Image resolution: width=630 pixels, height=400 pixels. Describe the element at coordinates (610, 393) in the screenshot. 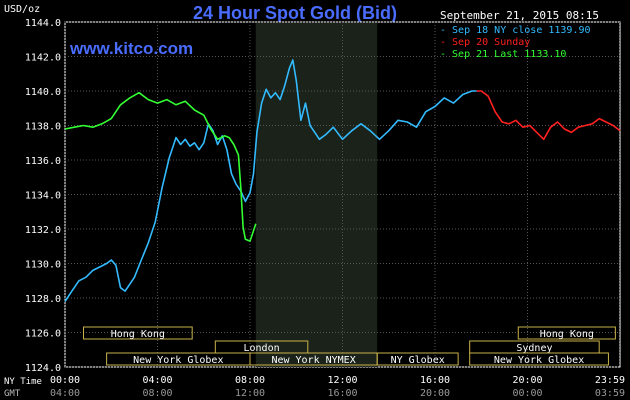

I see `x-tick-label-gmt: 03:59` at that location.